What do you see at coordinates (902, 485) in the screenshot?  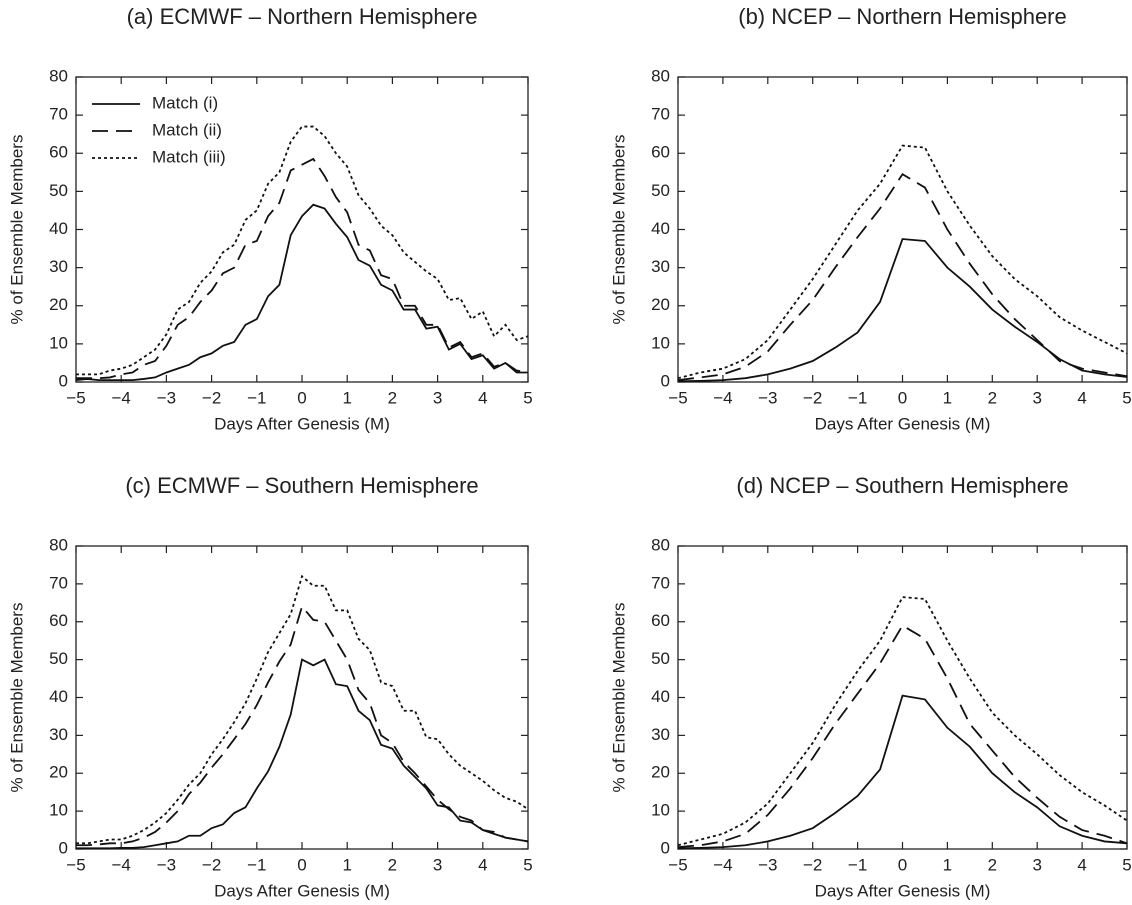 I see `panel-title: (d) NCEP – Southern Hemisphere` at bounding box center [902, 485].